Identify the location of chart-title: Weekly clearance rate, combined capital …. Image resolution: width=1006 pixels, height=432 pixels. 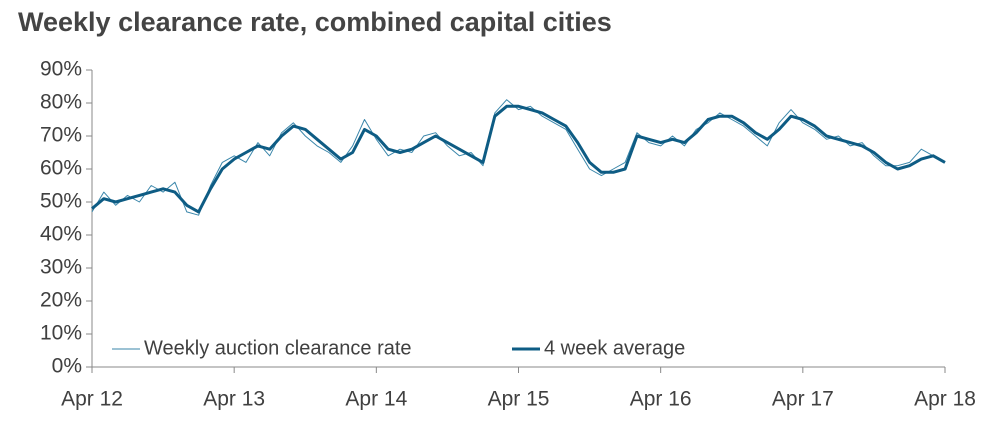
(315, 22).